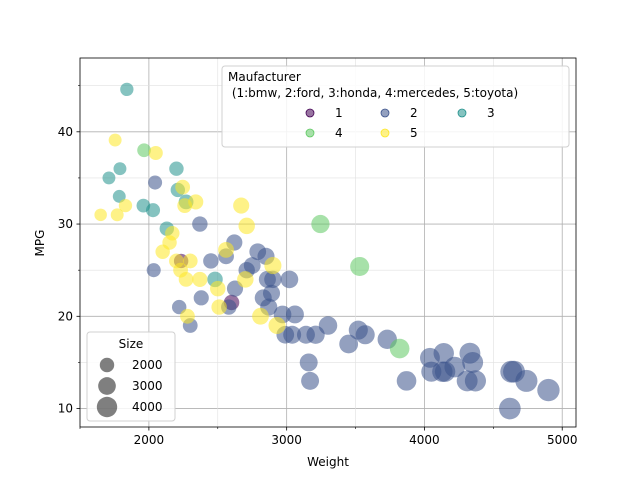 The image size is (640, 480). Describe the element at coordinates (65, 132) in the screenshot. I see `y-tick-label: 40` at that location.